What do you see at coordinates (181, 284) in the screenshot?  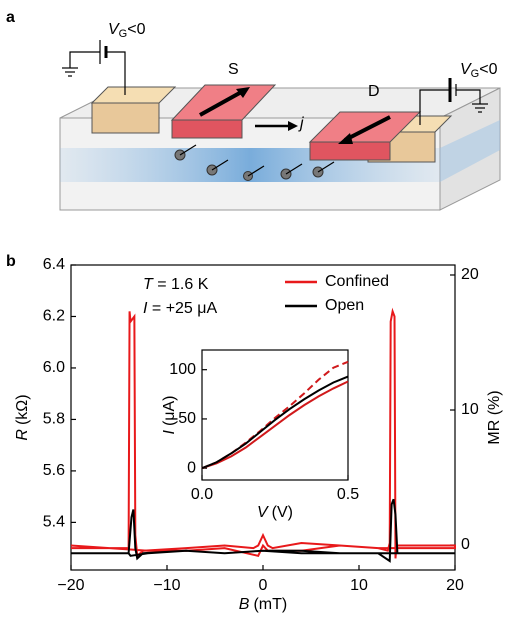 I see `annotation-part: = 1.6 K` at bounding box center [181, 284].